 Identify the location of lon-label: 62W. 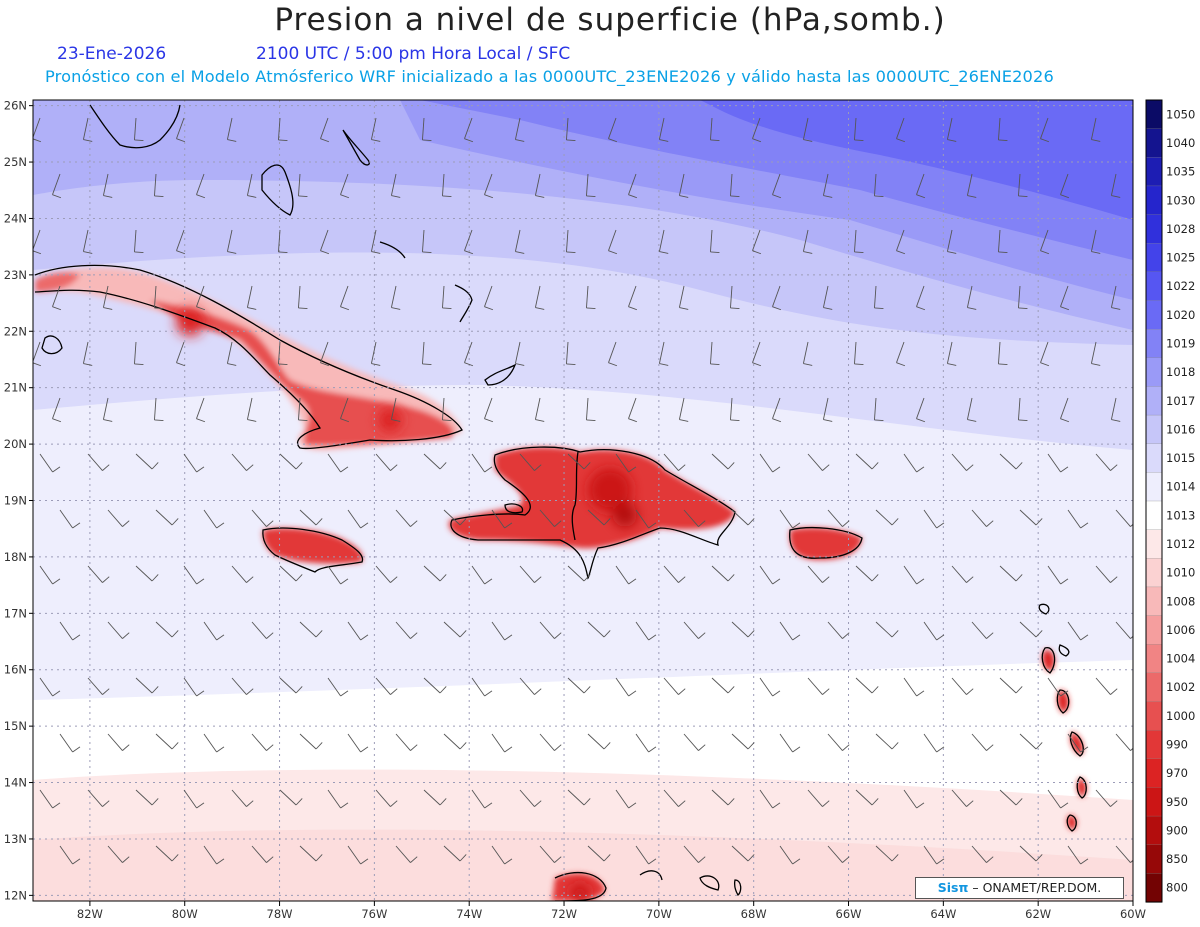
(1038, 914).